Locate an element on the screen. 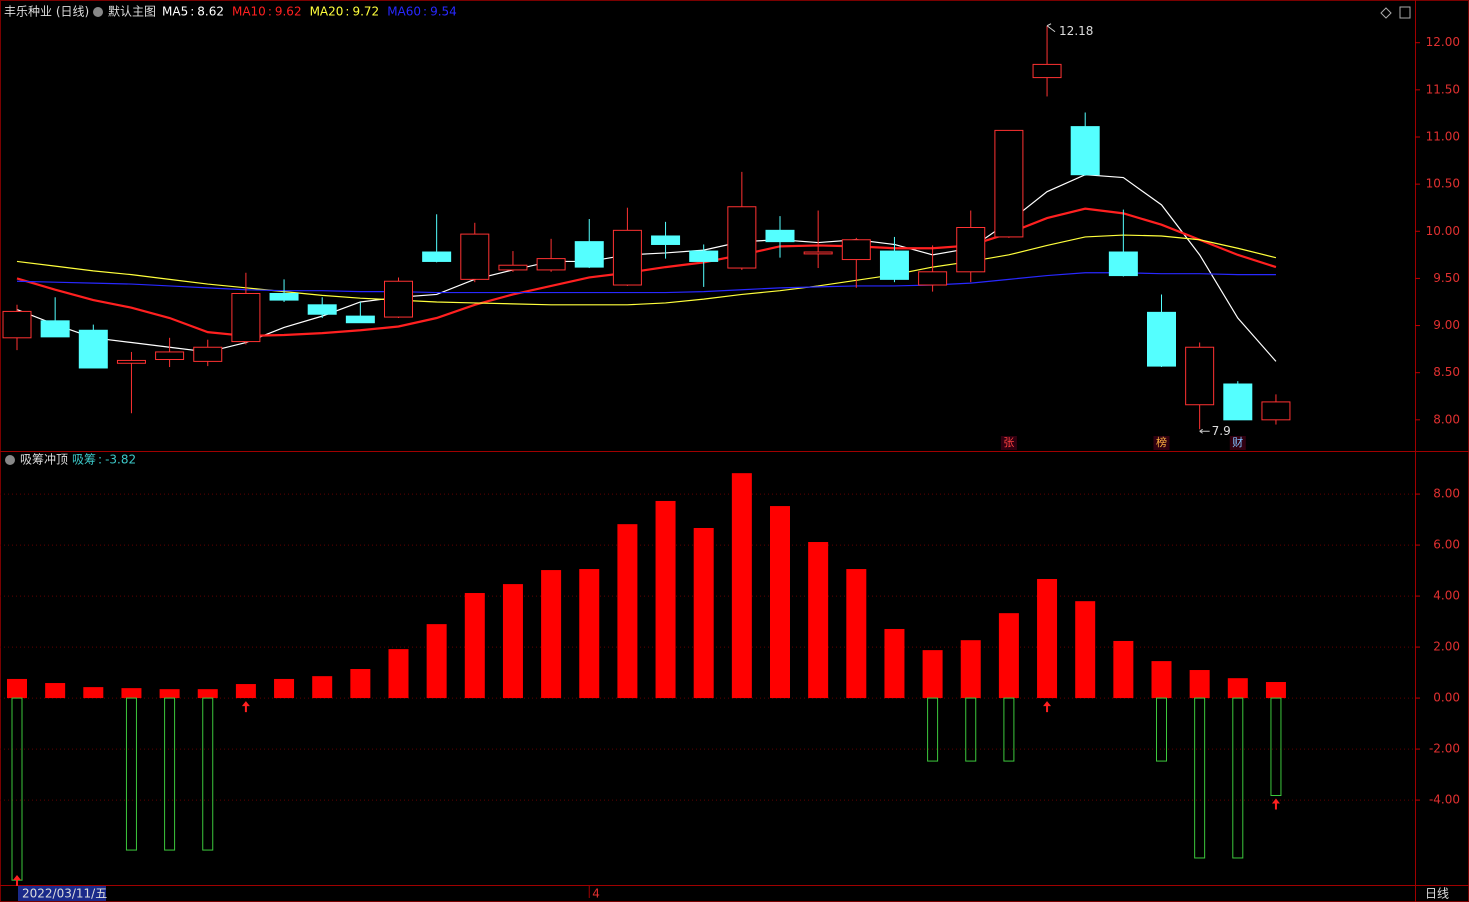  y-tick-label: 4.00 is located at coordinates (1446, 596).